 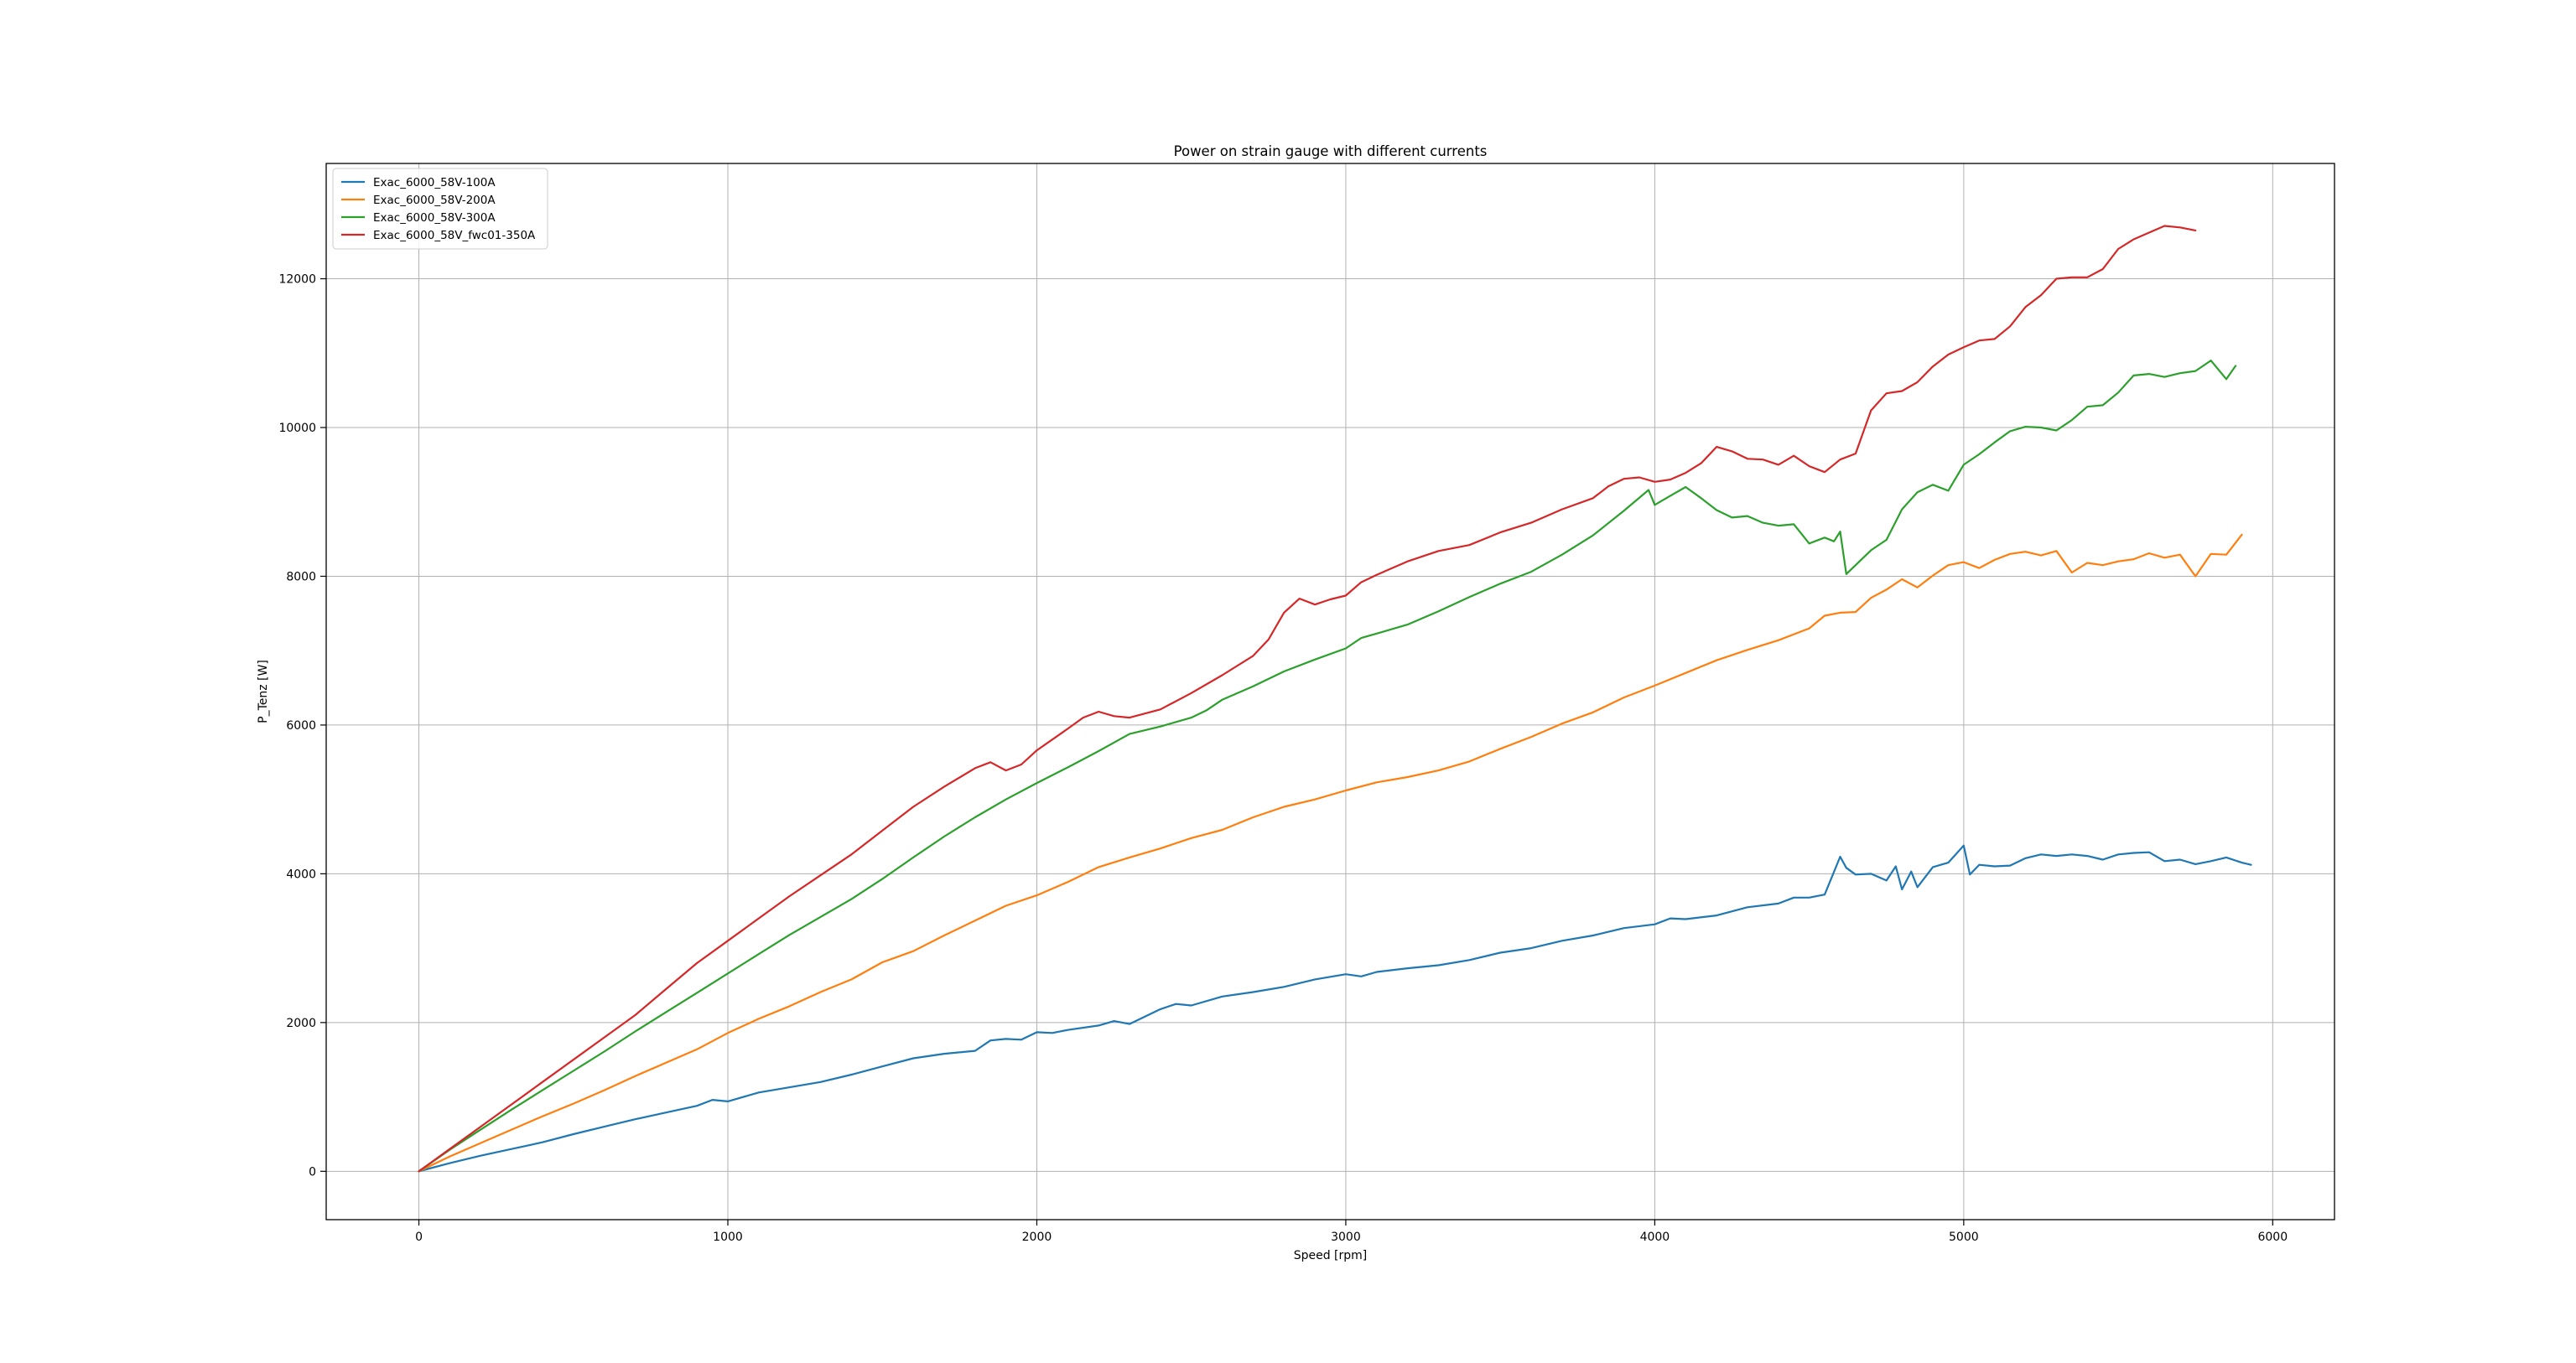 I want to click on y-tick-label: 10000, so click(x=297, y=428).